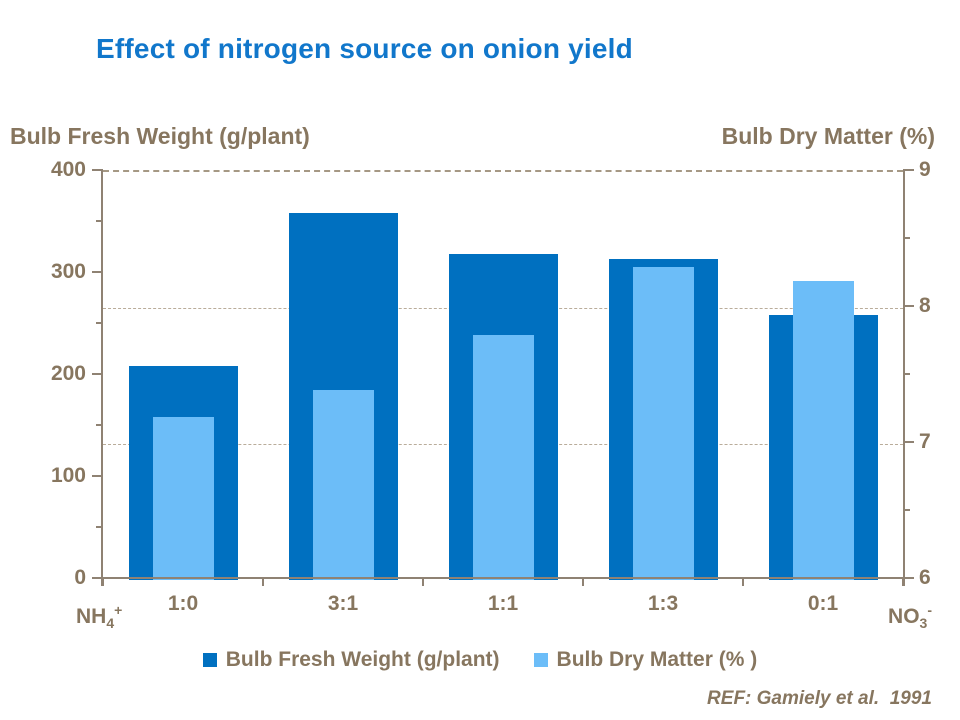 The image size is (960, 720). I want to click on category-label-1-0: 1:0, so click(183, 603).